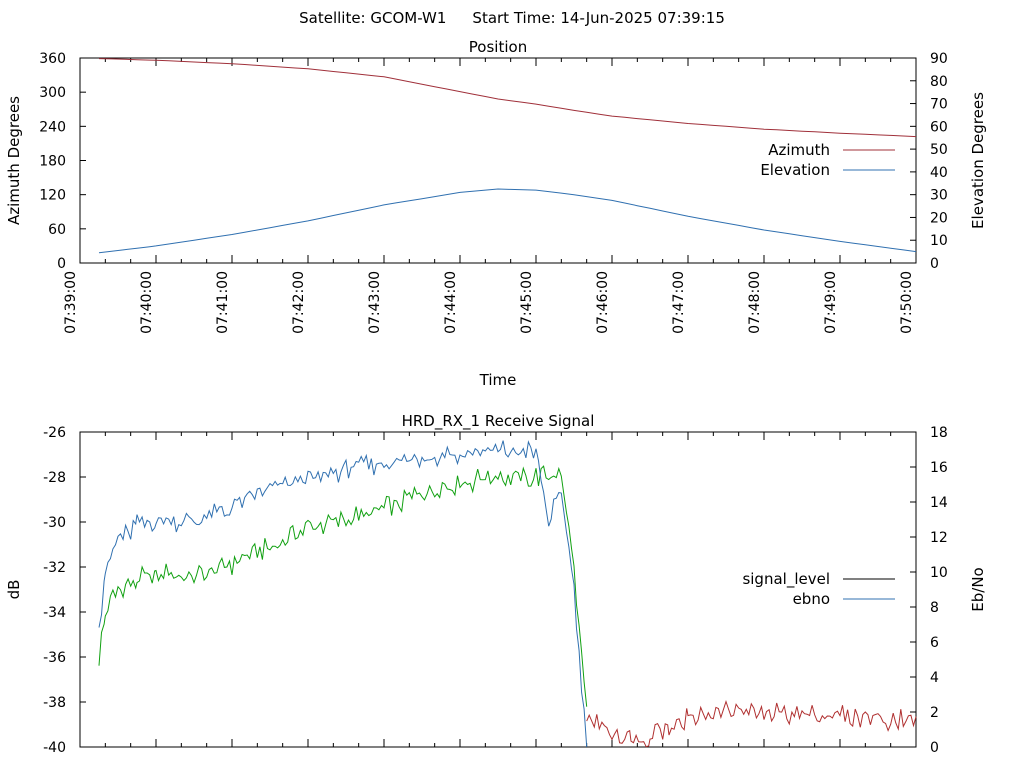 The image size is (1024, 773). Describe the element at coordinates (934, 713) in the screenshot. I see `y2-tick-label: 2` at that location.